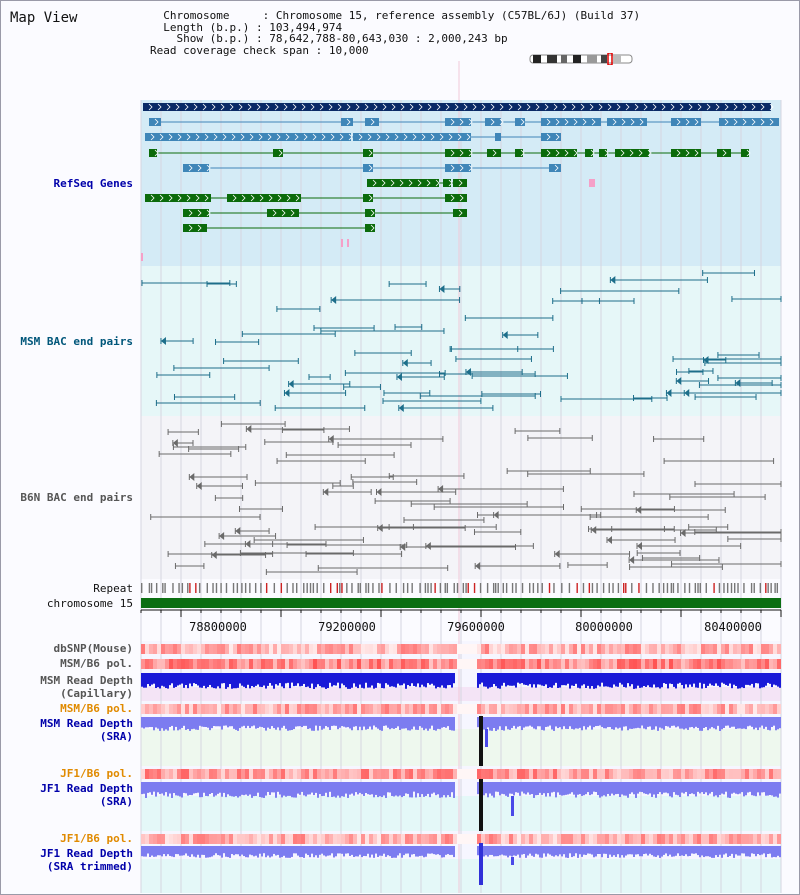  Describe the element at coordinates (96, 663) in the screenshot. I see `track-label-msm-b6-pol-1: MSM/B6 pol.` at that location.